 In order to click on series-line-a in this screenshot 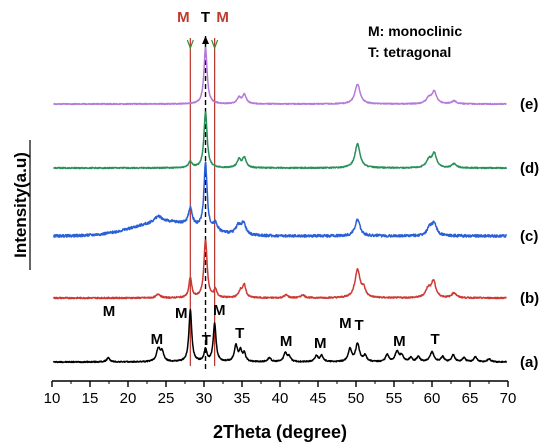, I will do `click(280, 336)`.